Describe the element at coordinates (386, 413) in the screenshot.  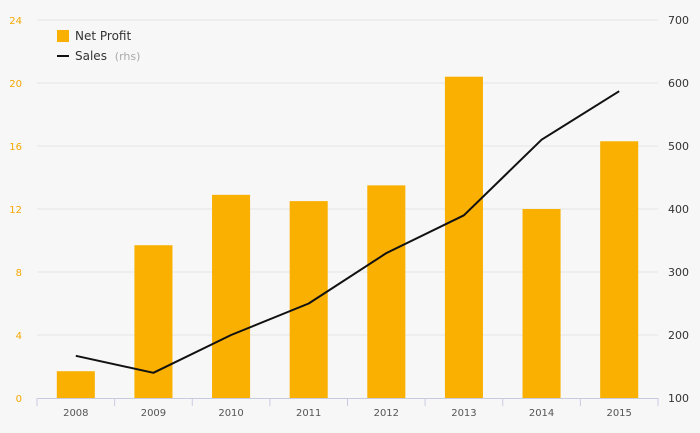
I see `x-tick-label: 2012` at that location.